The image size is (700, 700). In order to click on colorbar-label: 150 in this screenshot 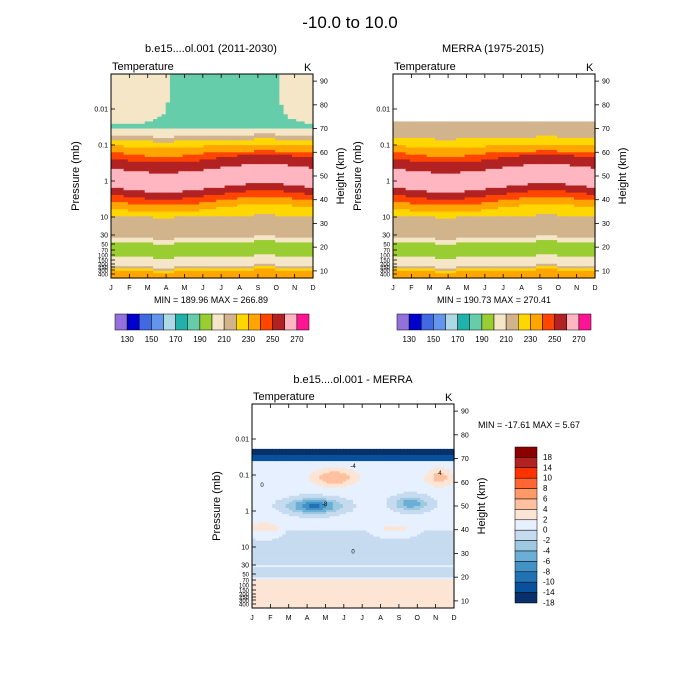, I will do `click(152, 339)`.